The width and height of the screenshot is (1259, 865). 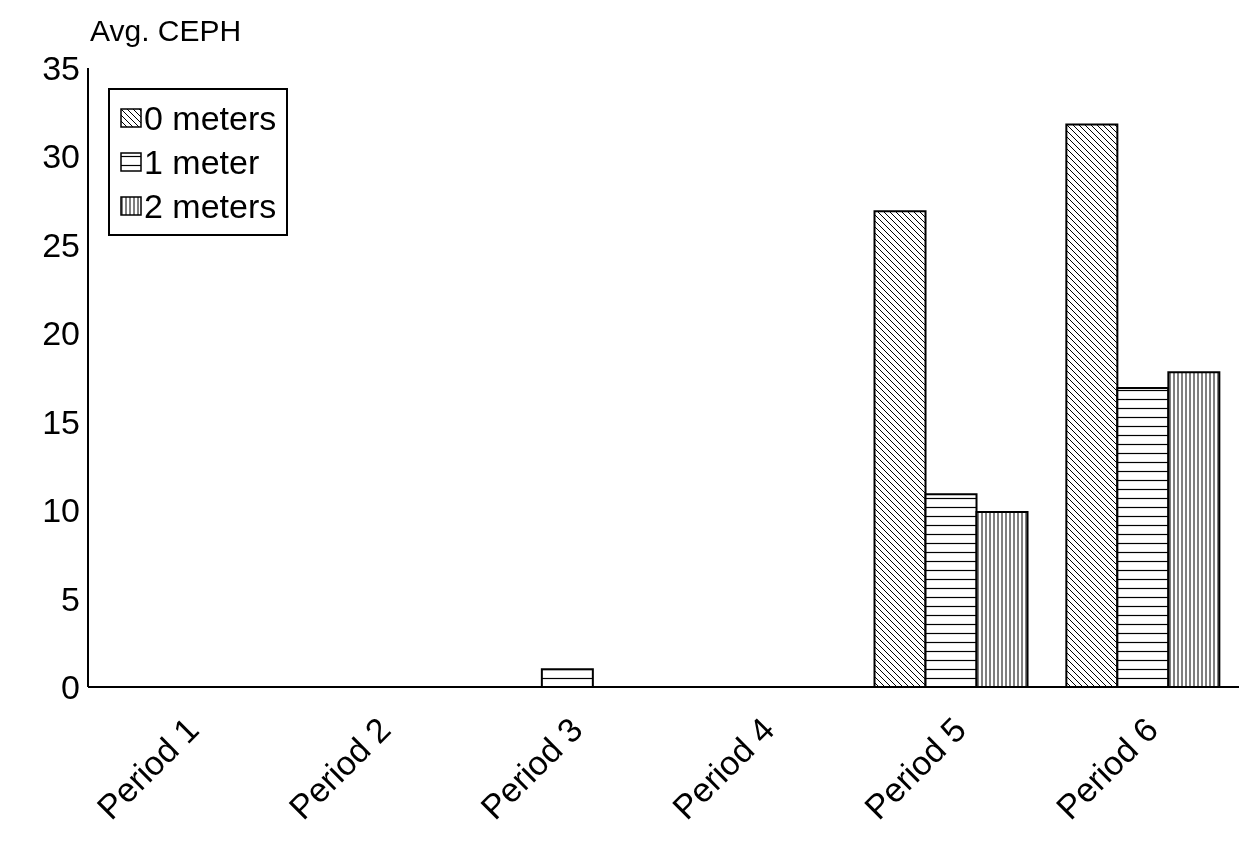 I want to click on y-axis-title: Avg. CEPH, so click(x=166, y=31).